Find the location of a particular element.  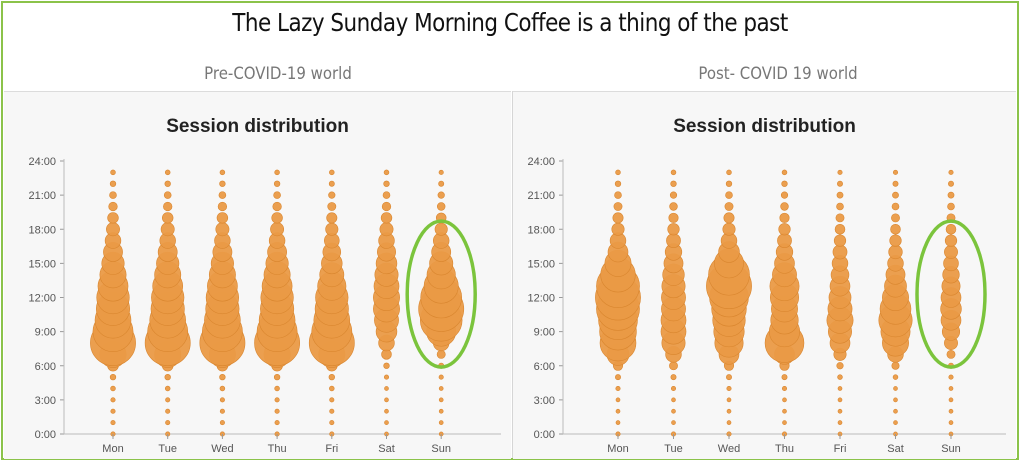

x-tick-label: Tue is located at coordinates (673, 449).